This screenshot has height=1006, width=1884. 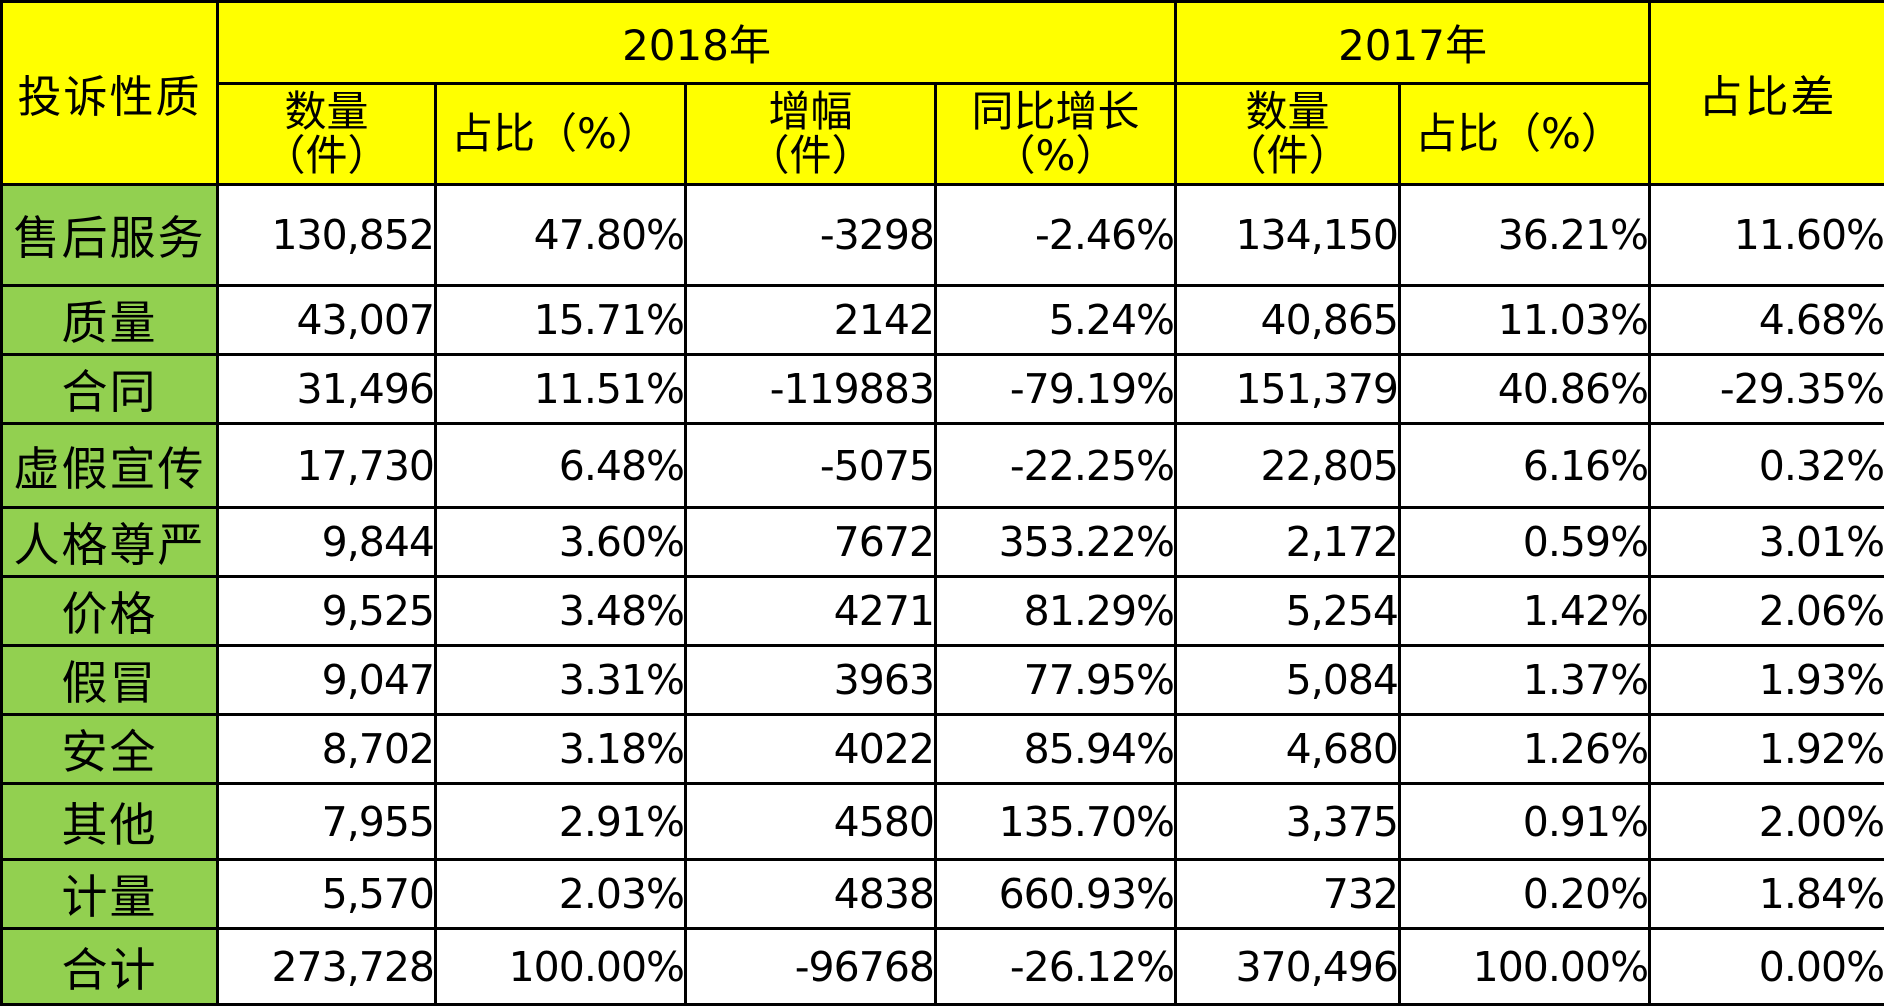 What do you see at coordinates (1288, 611) in the screenshot?
I see `cell-count-2017: 5,254` at bounding box center [1288, 611].